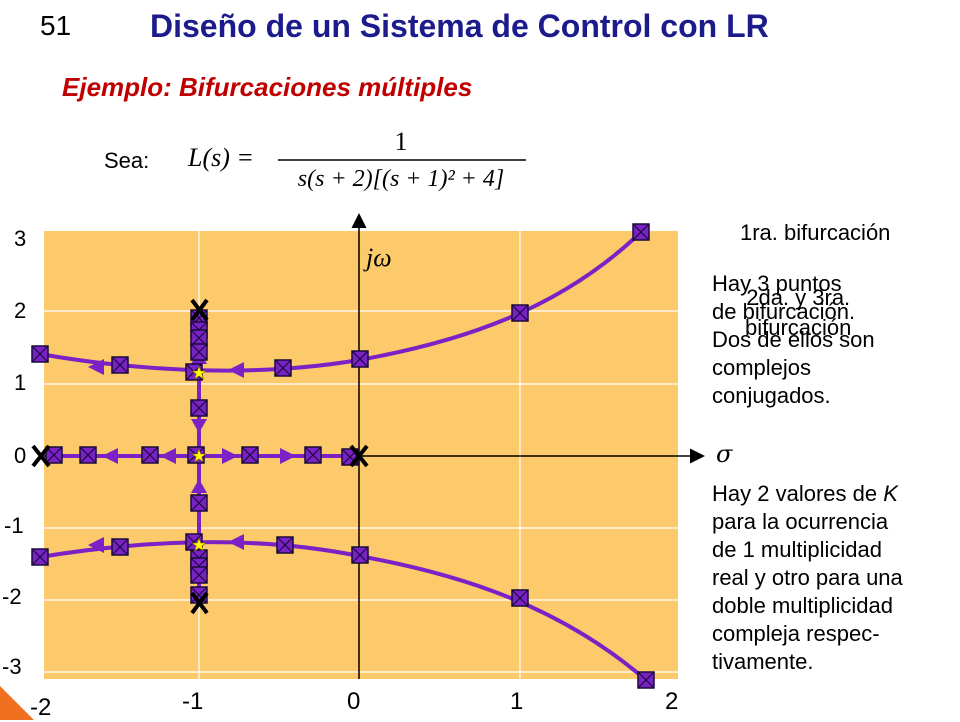  Describe the element at coordinates (12, 666) in the screenshot. I see `y-tick-neg3: -3` at that location.